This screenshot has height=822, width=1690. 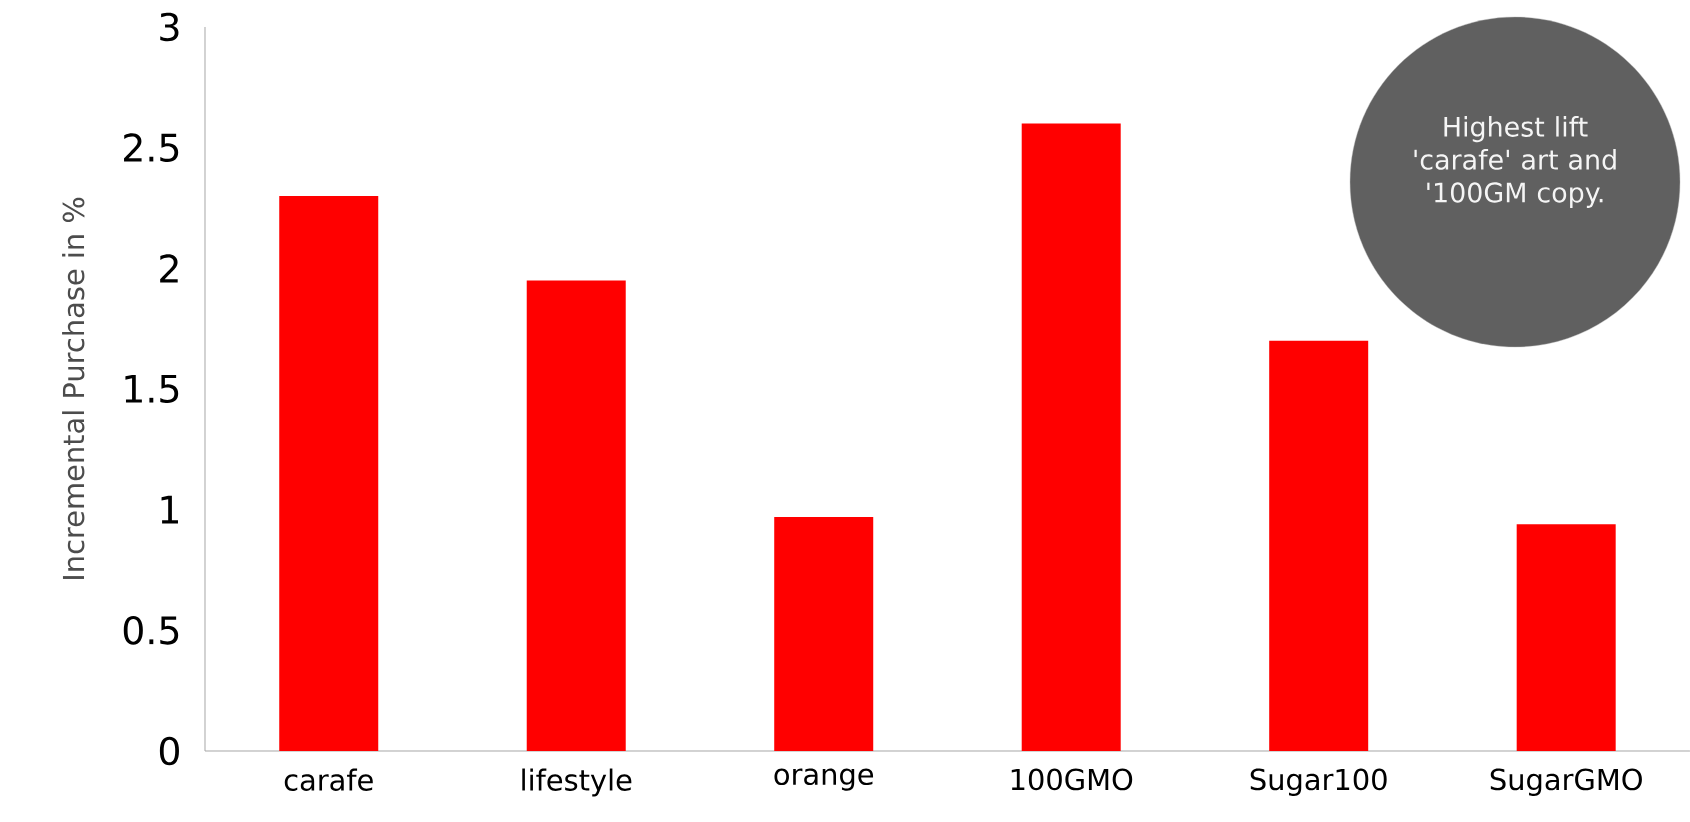 I want to click on y-tick-label: 2.5, so click(x=151, y=147).